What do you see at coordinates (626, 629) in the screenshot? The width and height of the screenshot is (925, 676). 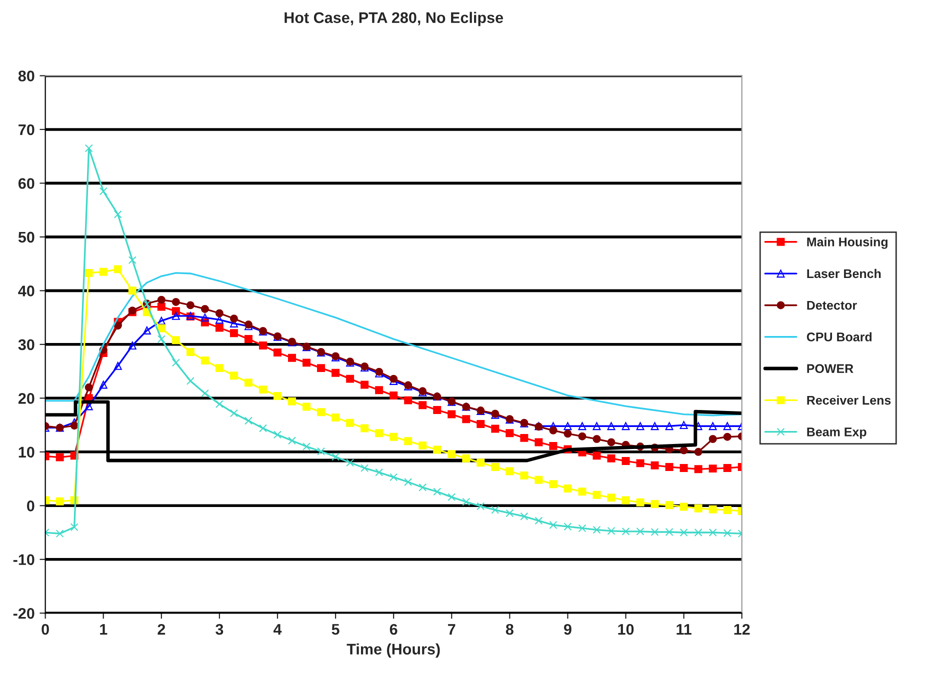 I see `x-tick-label: 10` at bounding box center [626, 629].